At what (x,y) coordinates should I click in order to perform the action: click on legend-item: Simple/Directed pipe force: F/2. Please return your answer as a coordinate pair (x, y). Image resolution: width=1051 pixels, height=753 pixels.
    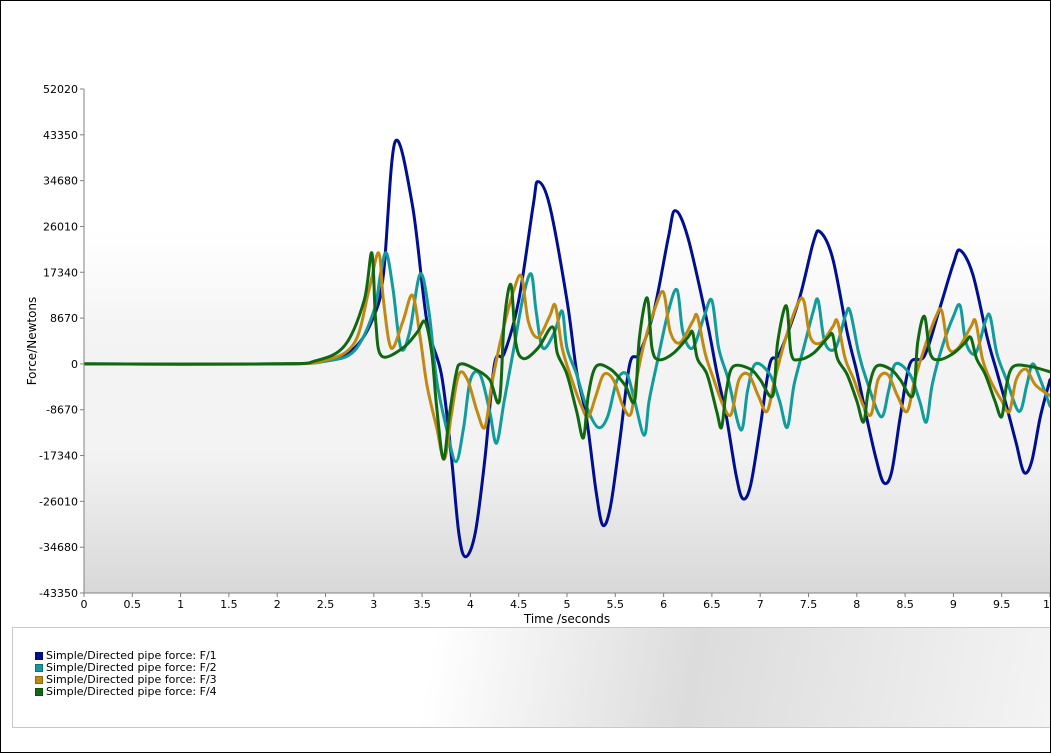
    Looking at the image, I should click on (126, 668).